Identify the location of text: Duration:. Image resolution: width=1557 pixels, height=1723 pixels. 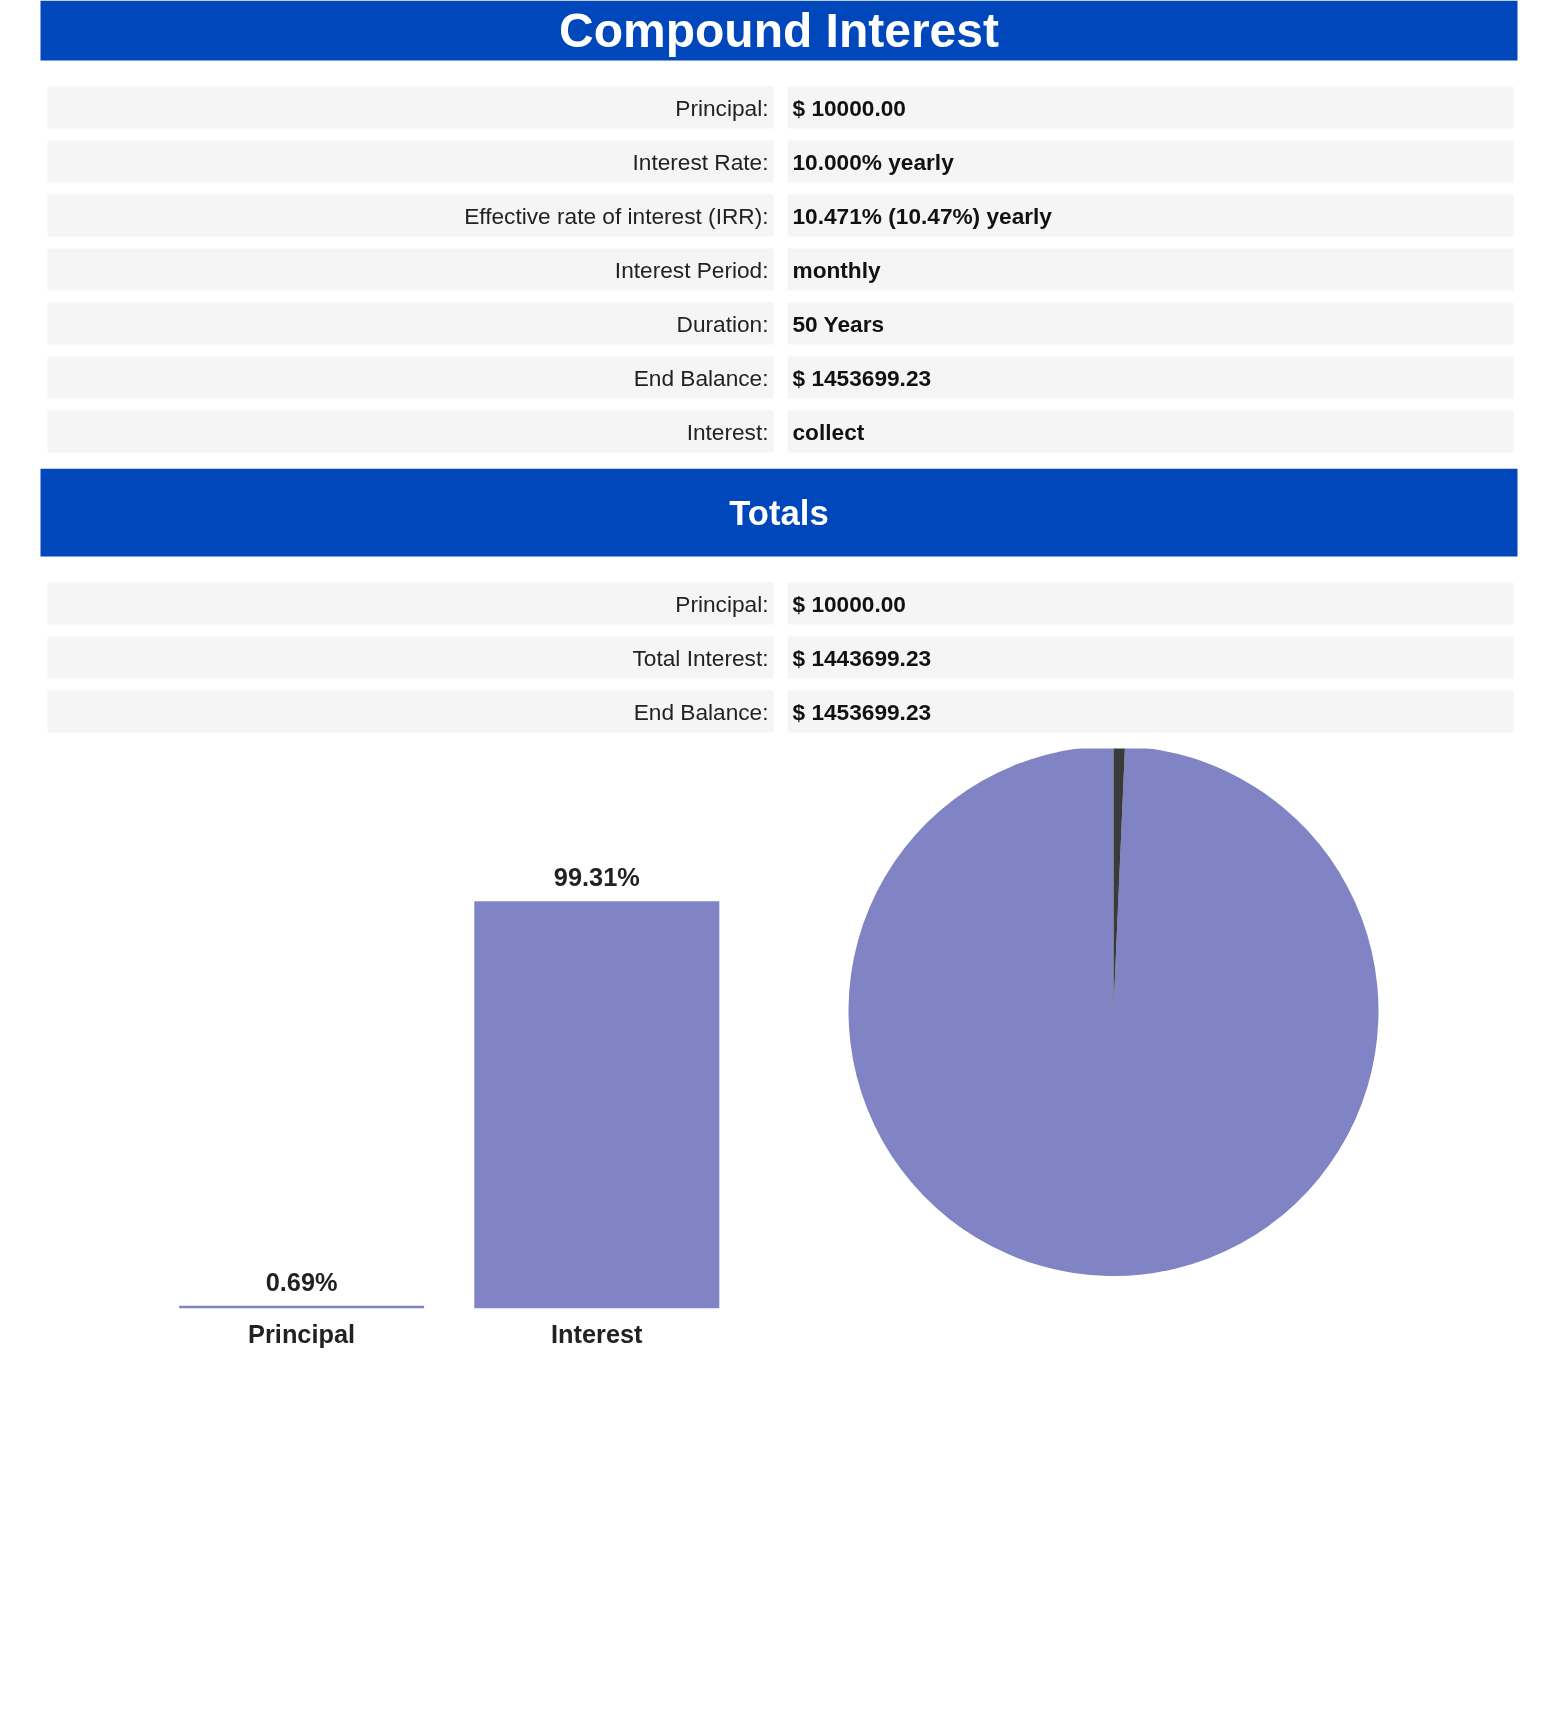
(722, 323).